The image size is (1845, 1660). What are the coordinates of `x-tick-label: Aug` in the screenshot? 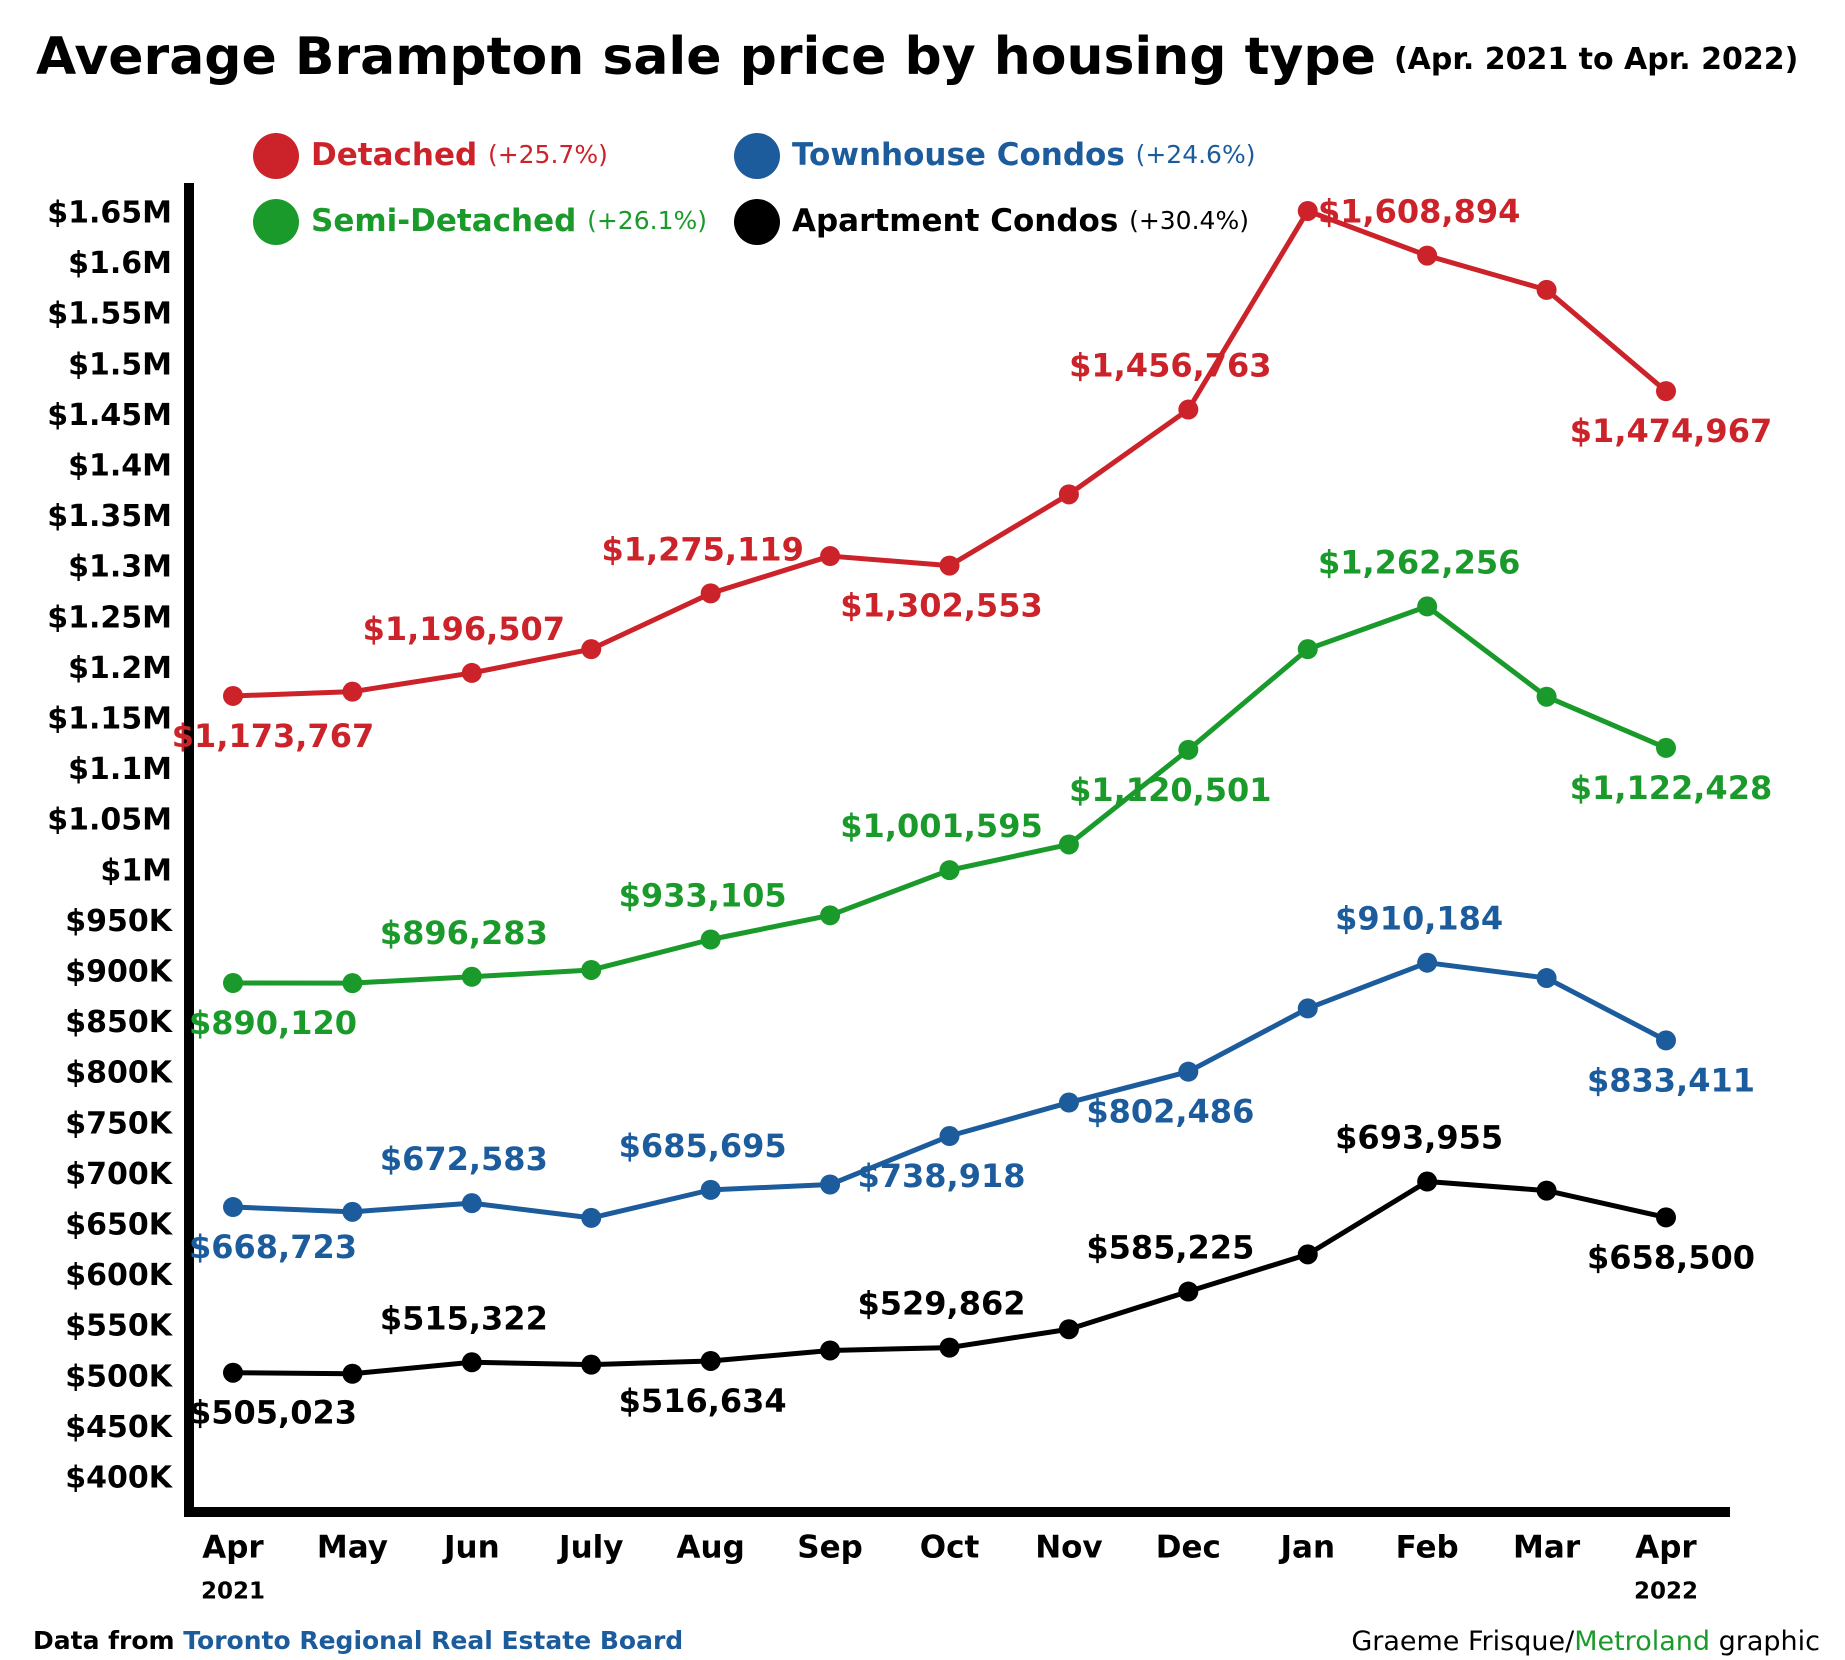 It's located at (711, 1548).